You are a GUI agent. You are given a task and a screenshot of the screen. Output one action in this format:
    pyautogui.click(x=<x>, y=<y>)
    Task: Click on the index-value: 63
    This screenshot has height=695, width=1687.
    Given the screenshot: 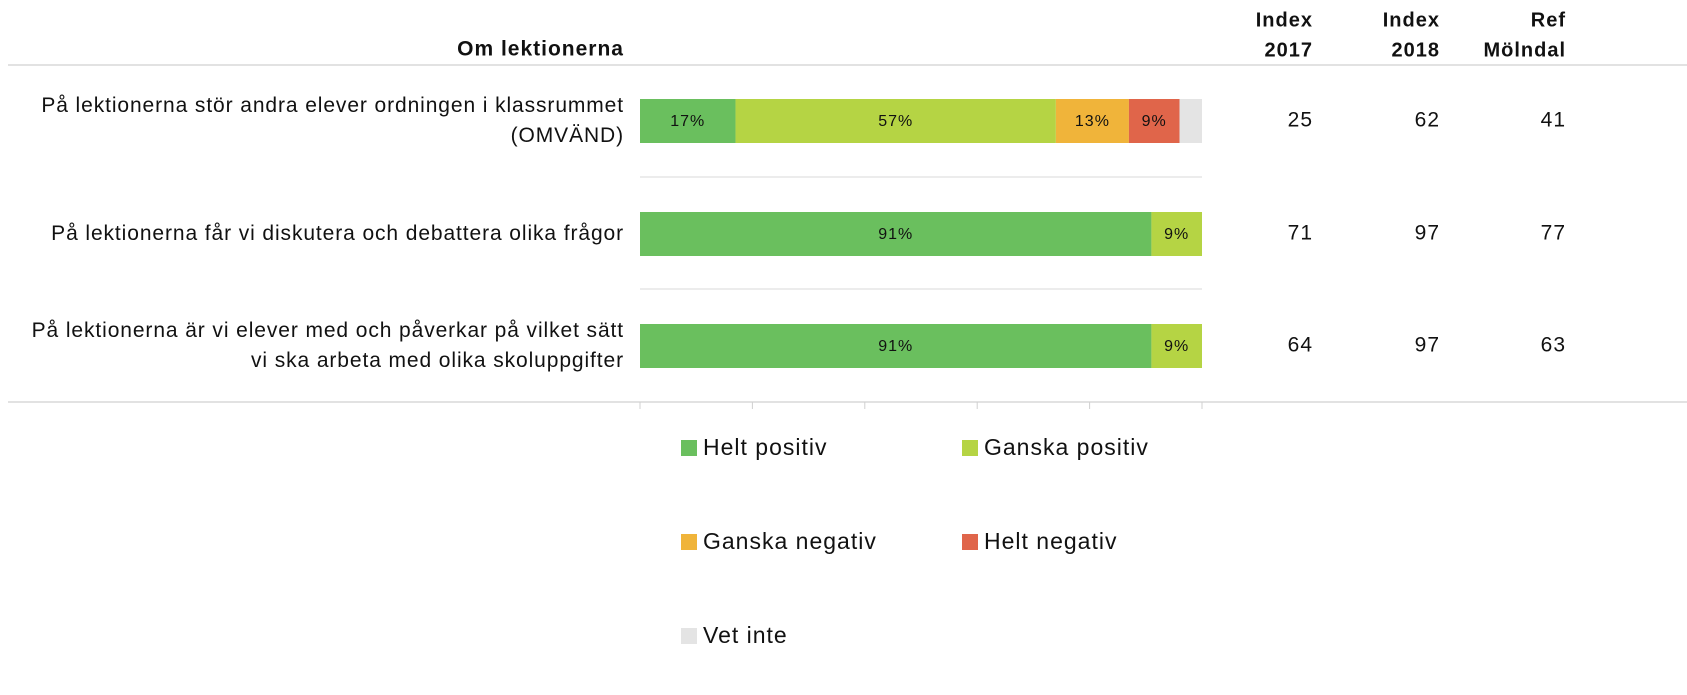 What is the action you would take?
    pyautogui.click(x=1553, y=345)
    